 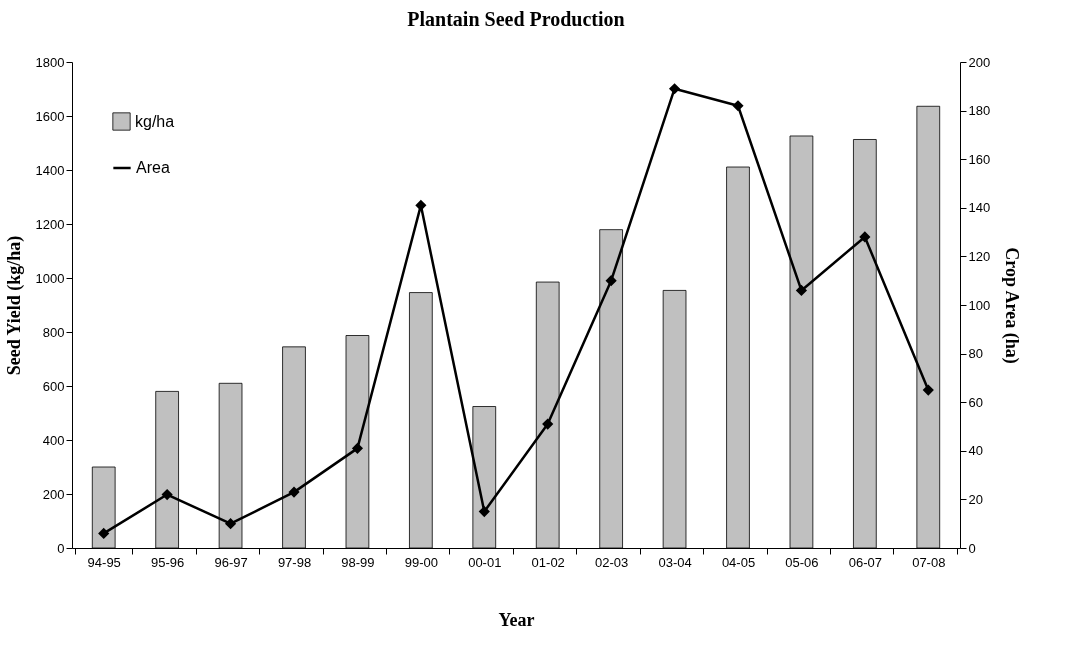 What do you see at coordinates (979, 208) in the screenshot?
I see `y2-tick-label: 140` at bounding box center [979, 208].